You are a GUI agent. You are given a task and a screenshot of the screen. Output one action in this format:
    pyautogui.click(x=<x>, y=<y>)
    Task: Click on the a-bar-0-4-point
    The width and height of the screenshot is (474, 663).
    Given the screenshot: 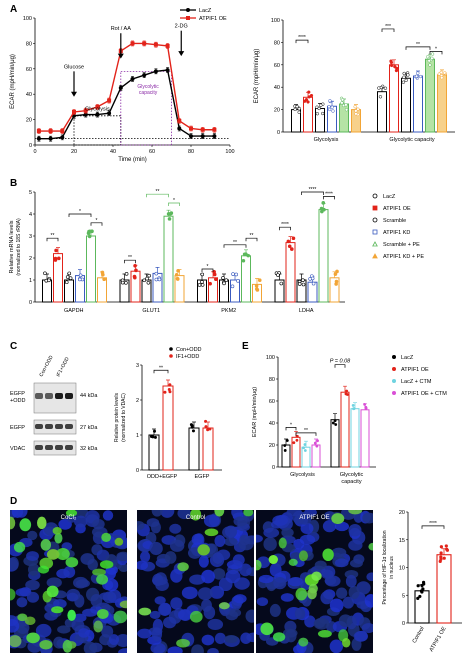 What is the action you would take?
    pyautogui.click(x=342, y=100)
    